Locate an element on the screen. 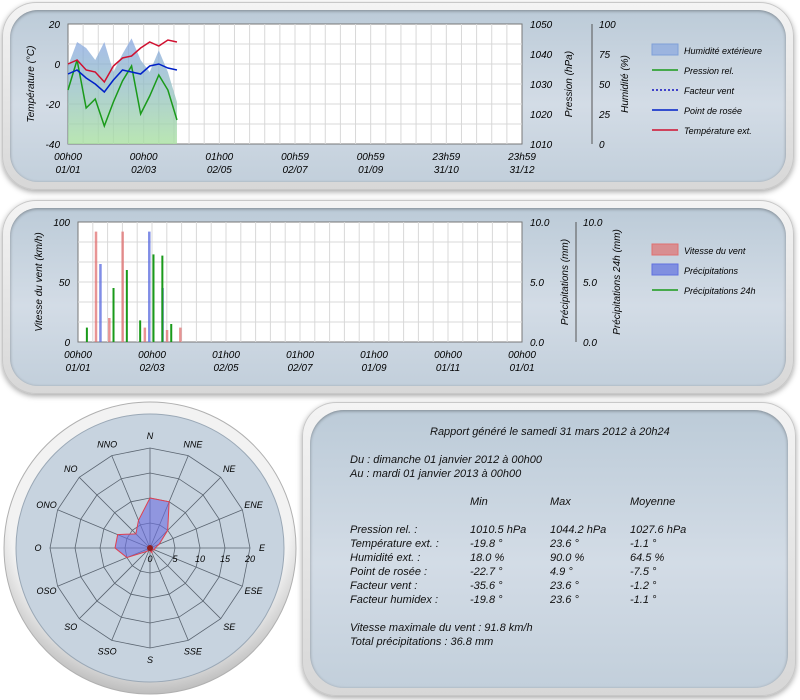  x-tick-date: 02/07 is located at coordinates (299, 368).